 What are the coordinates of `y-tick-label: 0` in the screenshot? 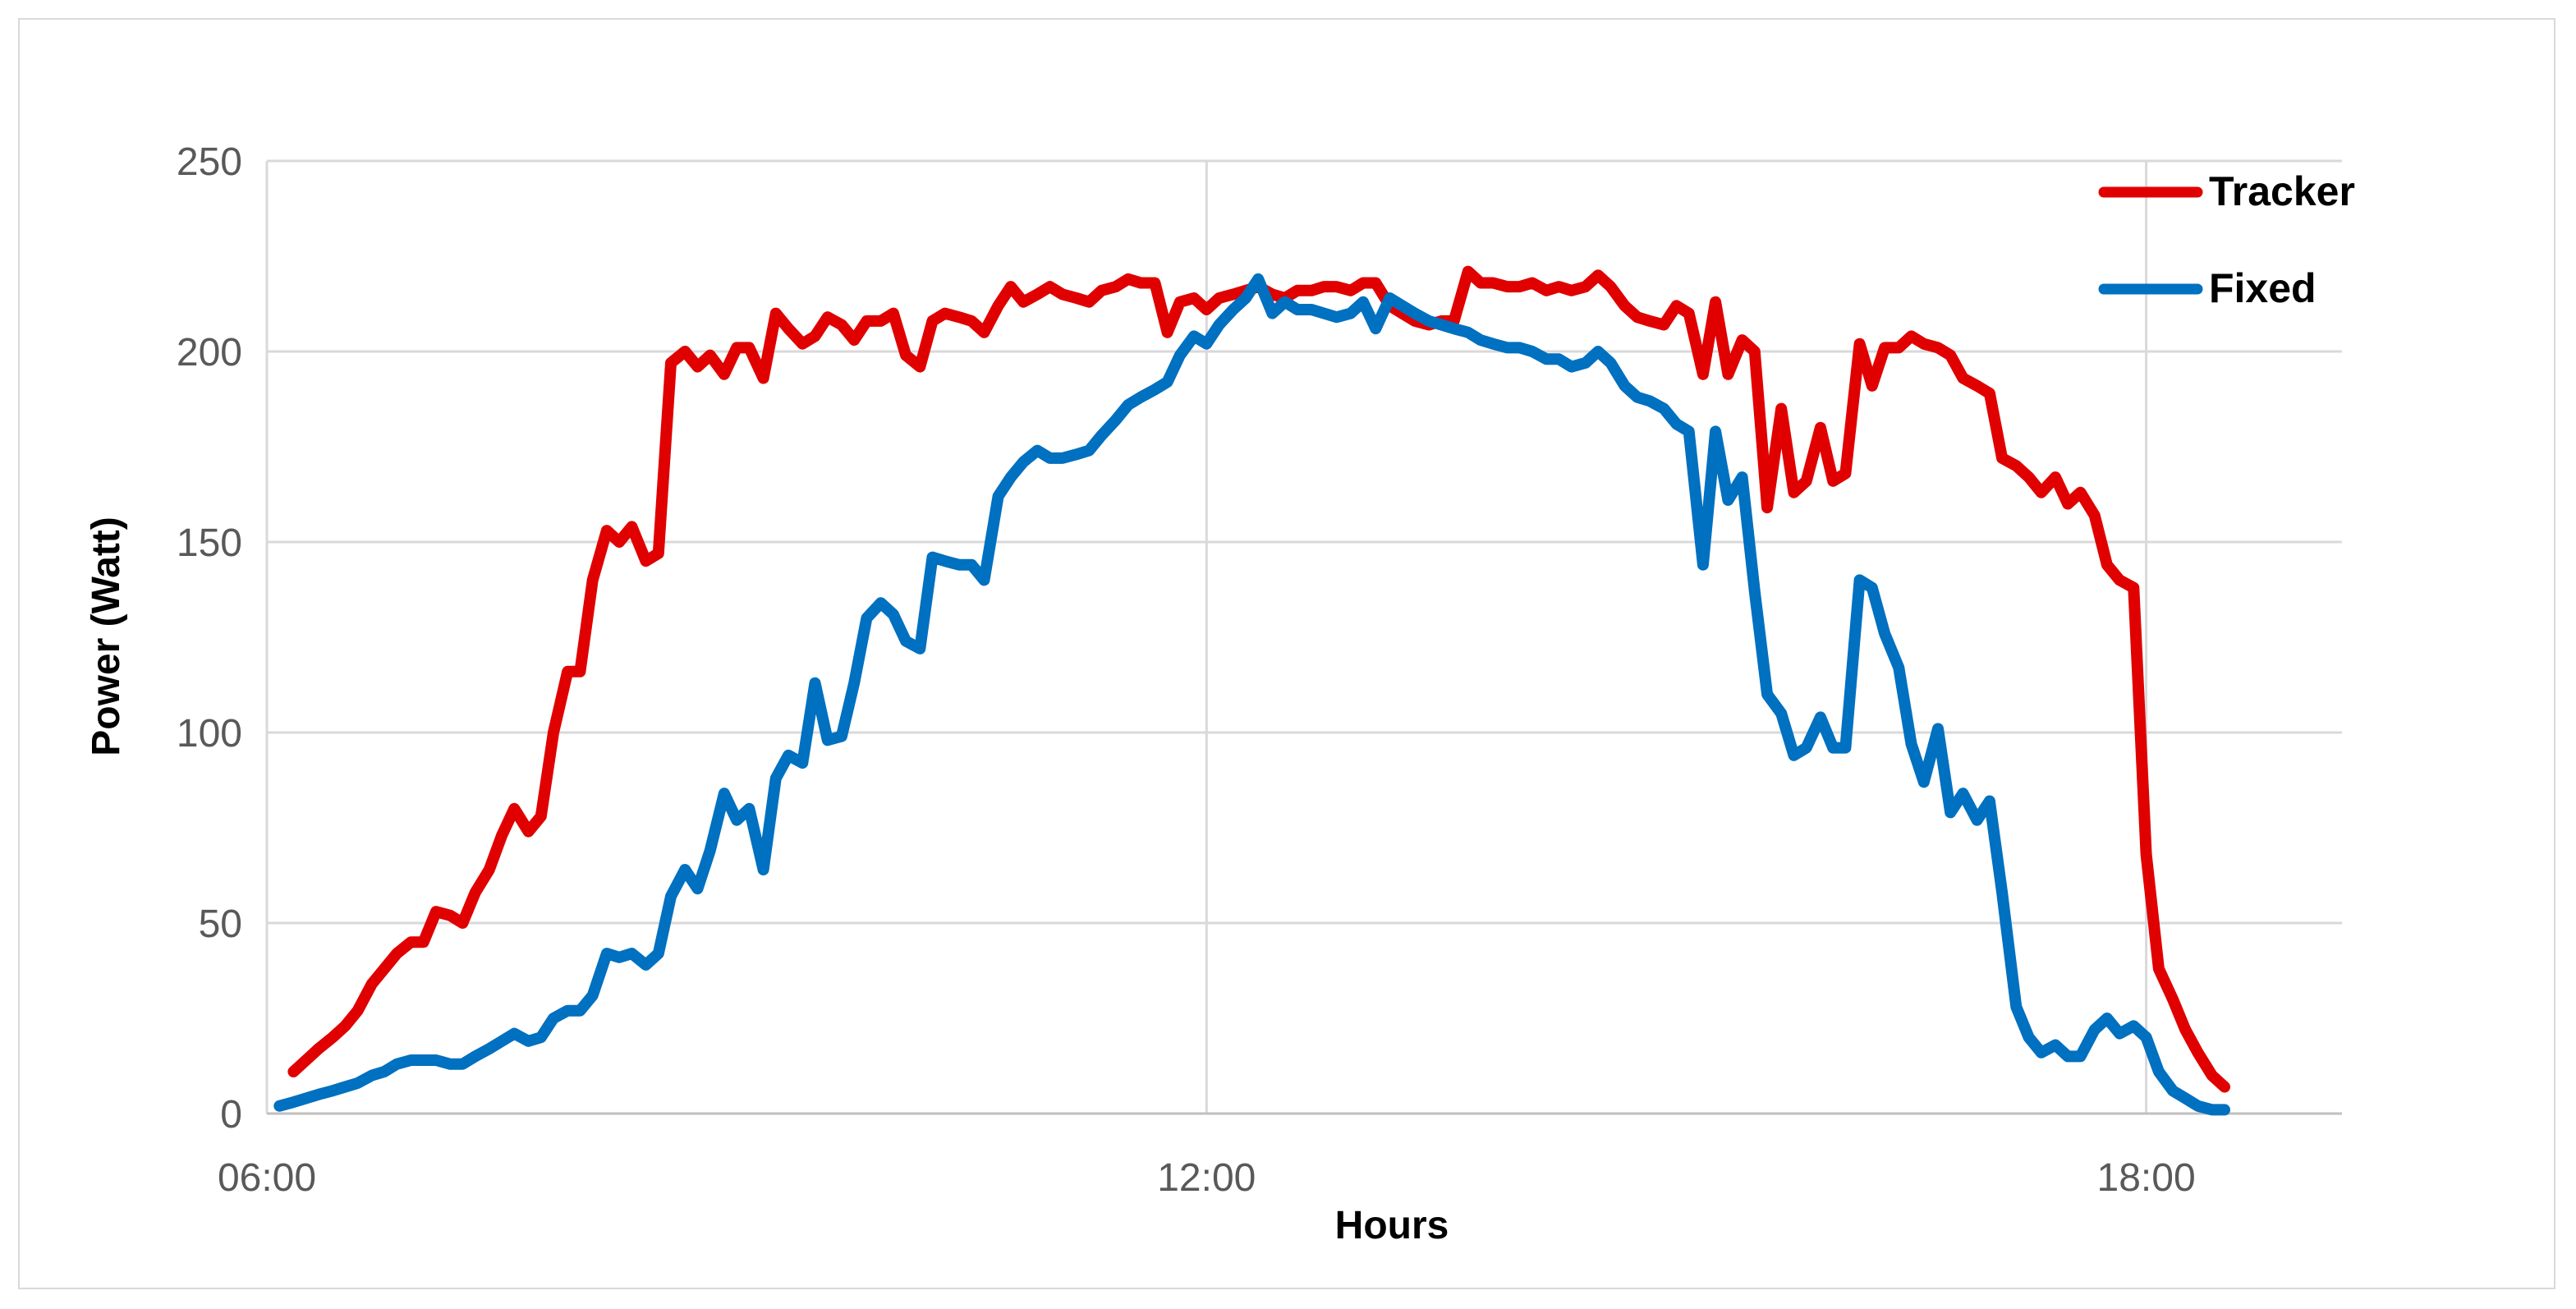 It's located at (231, 1115).